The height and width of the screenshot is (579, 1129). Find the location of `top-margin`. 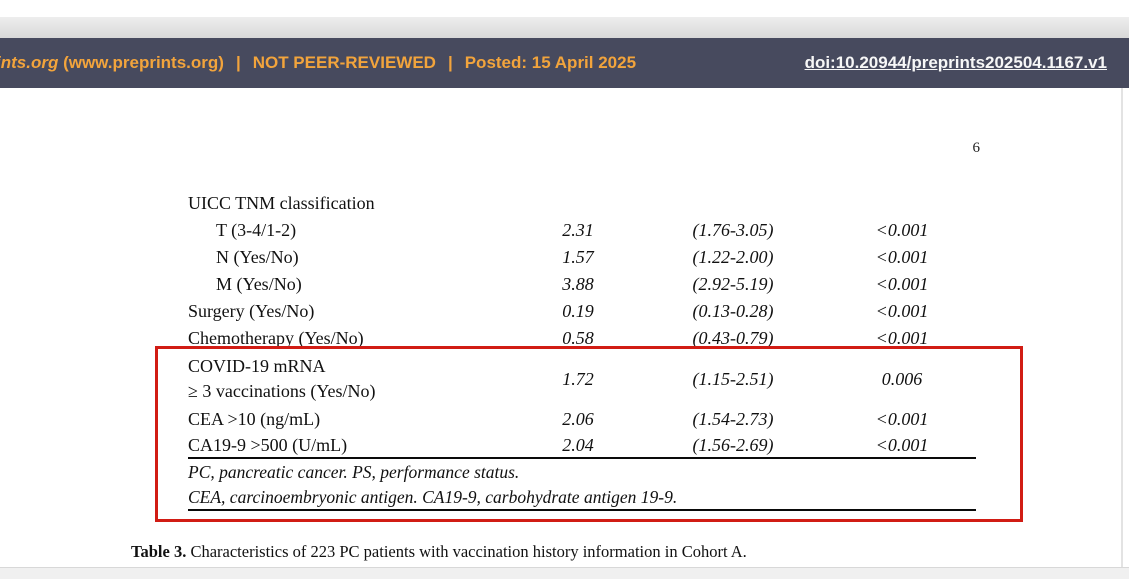

top-margin is located at coordinates (564, 8).